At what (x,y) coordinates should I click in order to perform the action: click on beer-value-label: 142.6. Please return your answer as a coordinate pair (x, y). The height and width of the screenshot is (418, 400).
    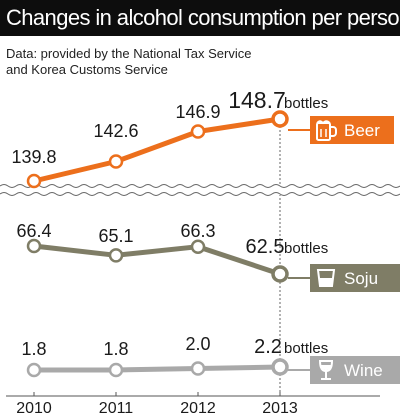
    Looking at the image, I should click on (115, 131).